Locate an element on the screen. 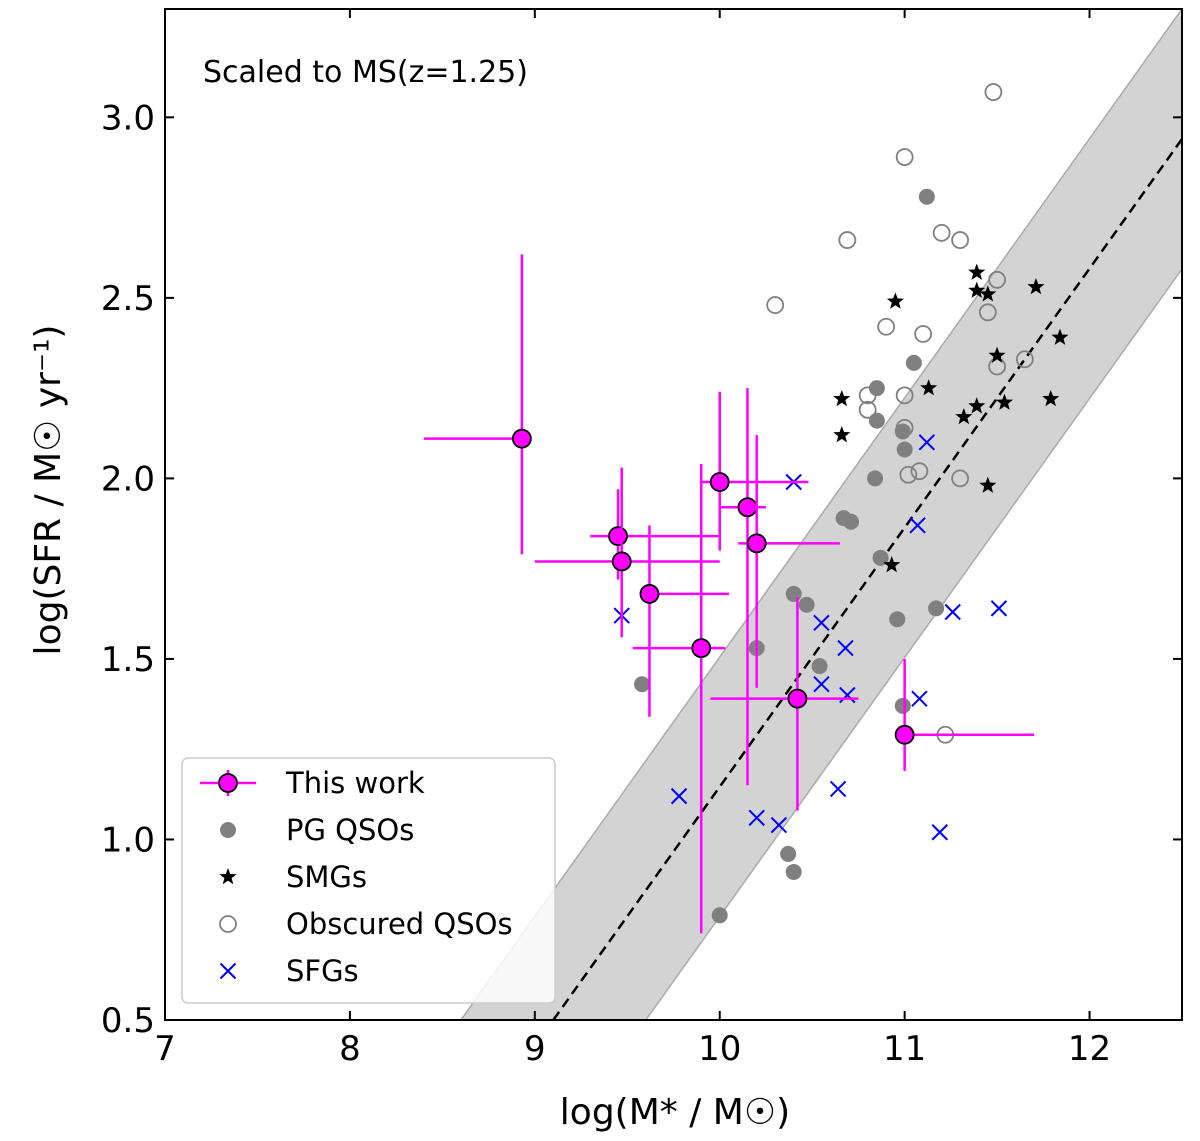 This screenshot has width=1200, height=1141. y-tick-label: 1.0 is located at coordinates (128, 840).